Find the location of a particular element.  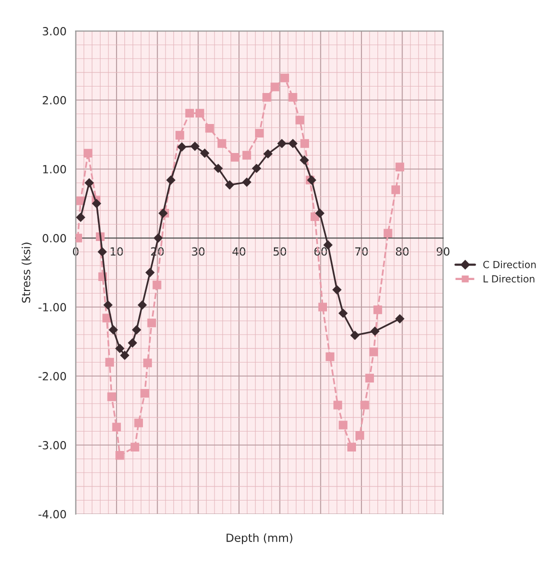

y-axis-title: Stress (ksi) is located at coordinates (27, 272).